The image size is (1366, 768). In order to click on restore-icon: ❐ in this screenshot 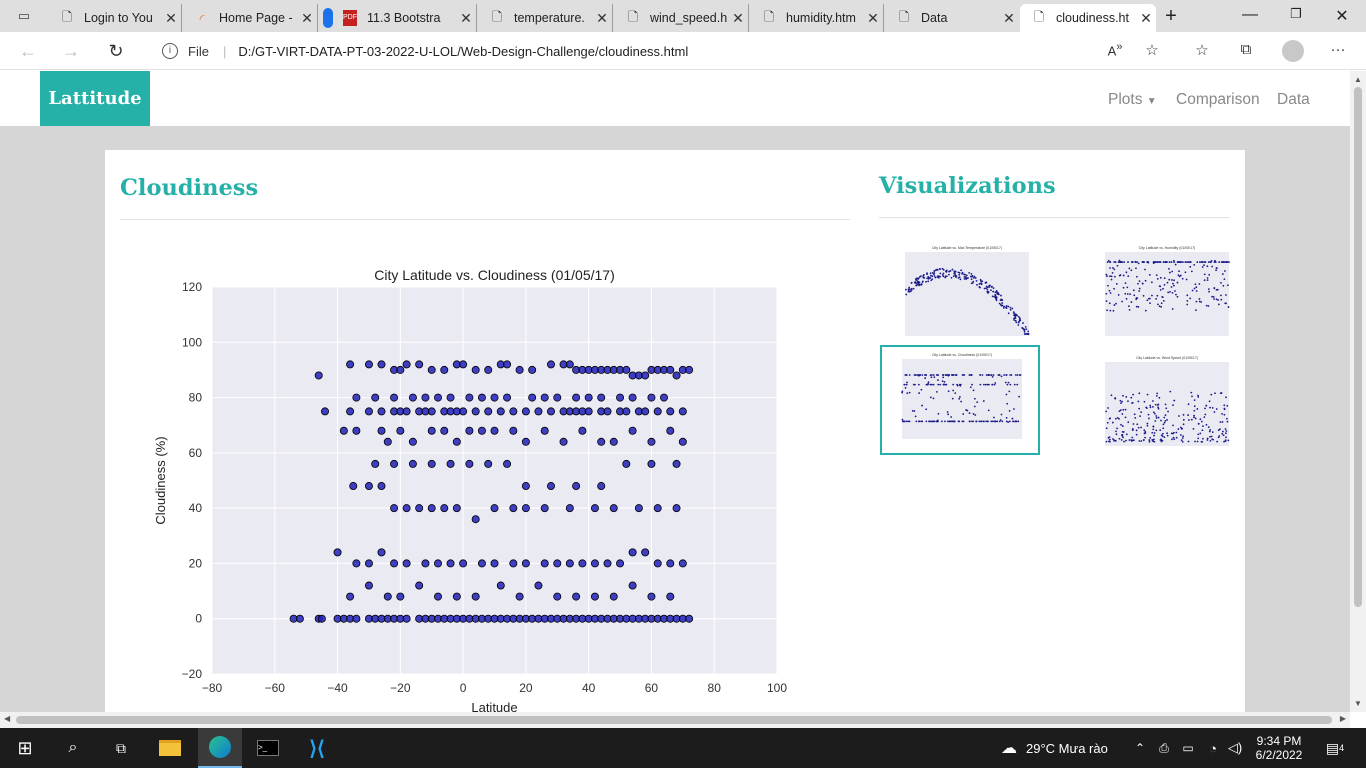, I will do `click(1296, 13)`.